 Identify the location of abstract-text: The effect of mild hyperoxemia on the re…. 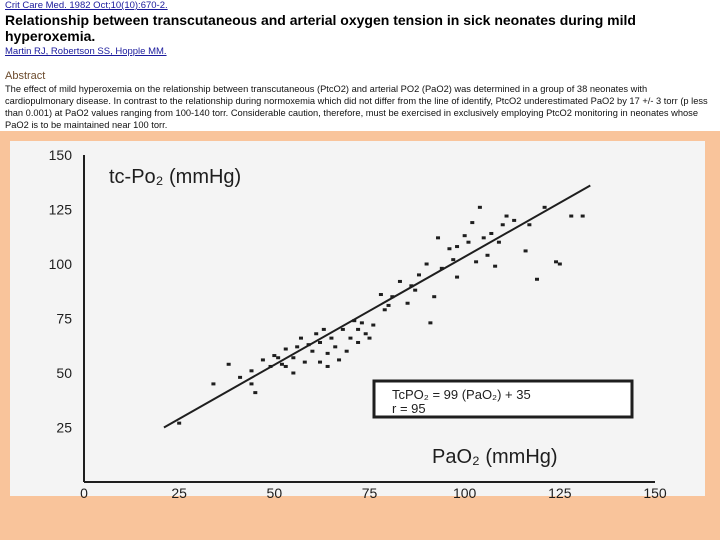
(356, 107).